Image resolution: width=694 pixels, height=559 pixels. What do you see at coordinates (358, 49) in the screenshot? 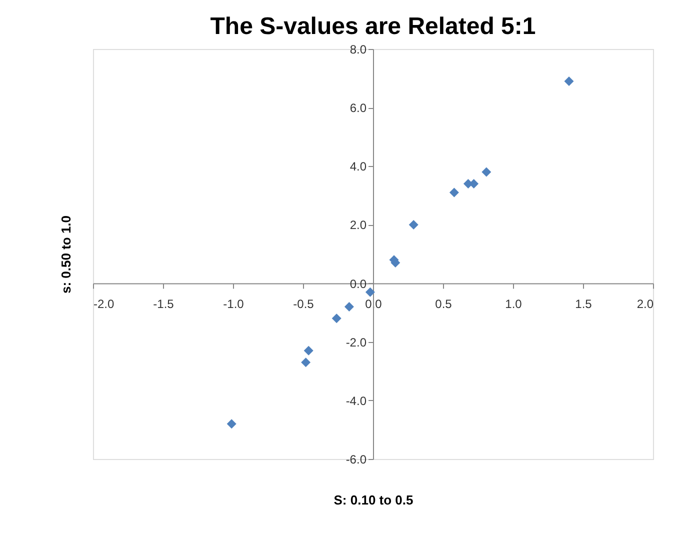
I see `y-tick-label: 8.0` at bounding box center [358, 49].